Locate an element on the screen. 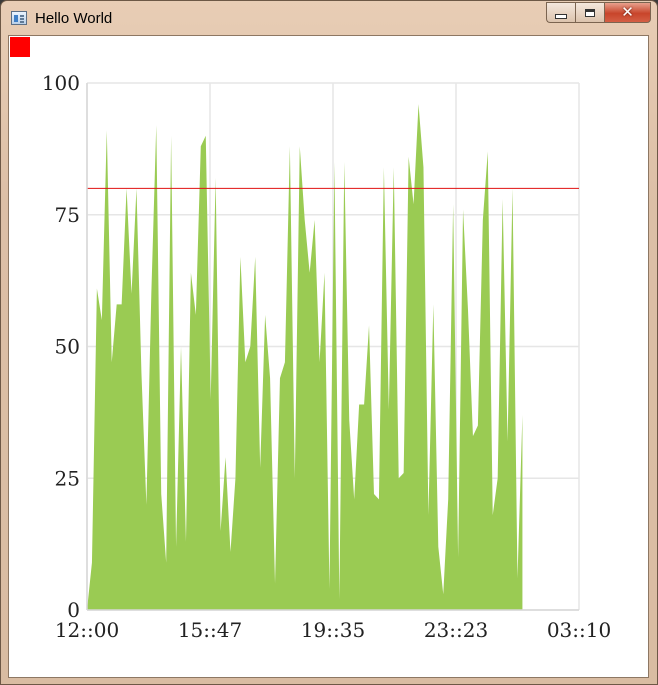 Image resolution: width=658 pixels, height=685 pixels. x-tick-label: 19::35 is located at coordinates (333, 630).